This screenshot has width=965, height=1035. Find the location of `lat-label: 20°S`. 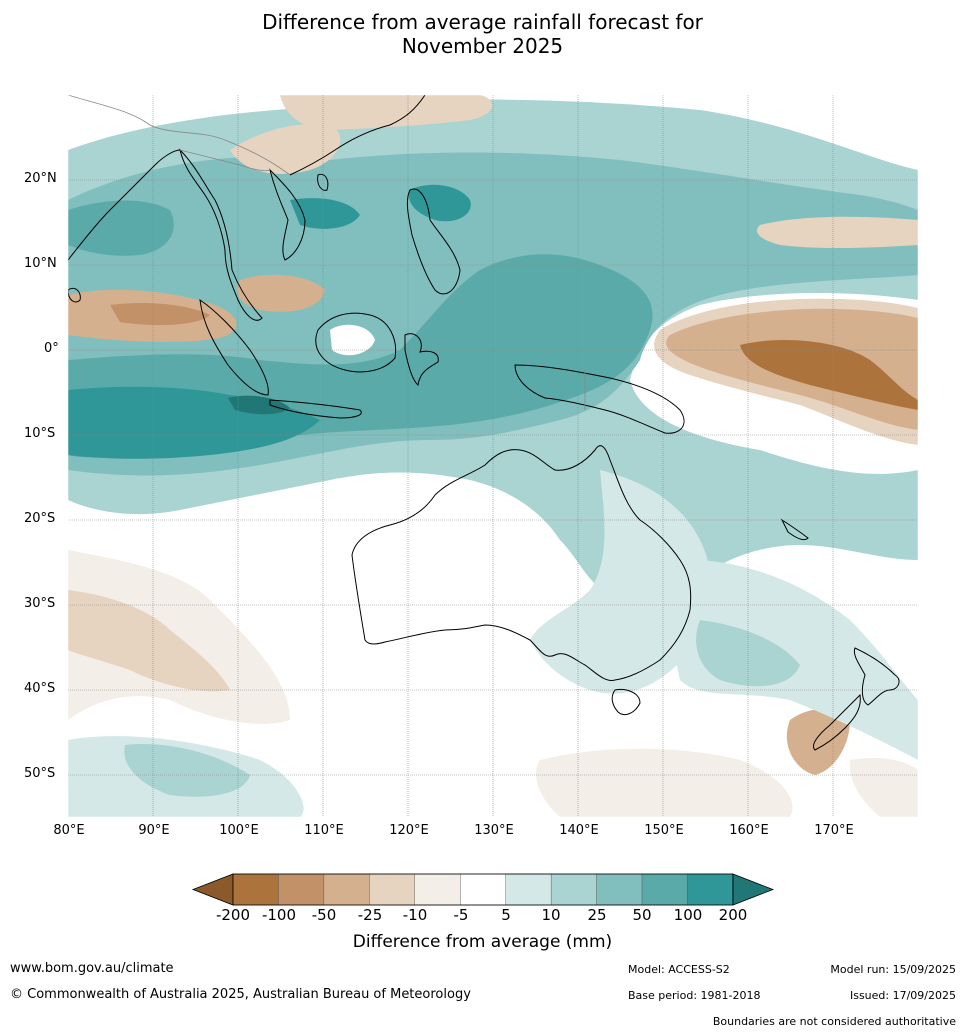

lat-label: 20°S is located at coordinates (40, 518).